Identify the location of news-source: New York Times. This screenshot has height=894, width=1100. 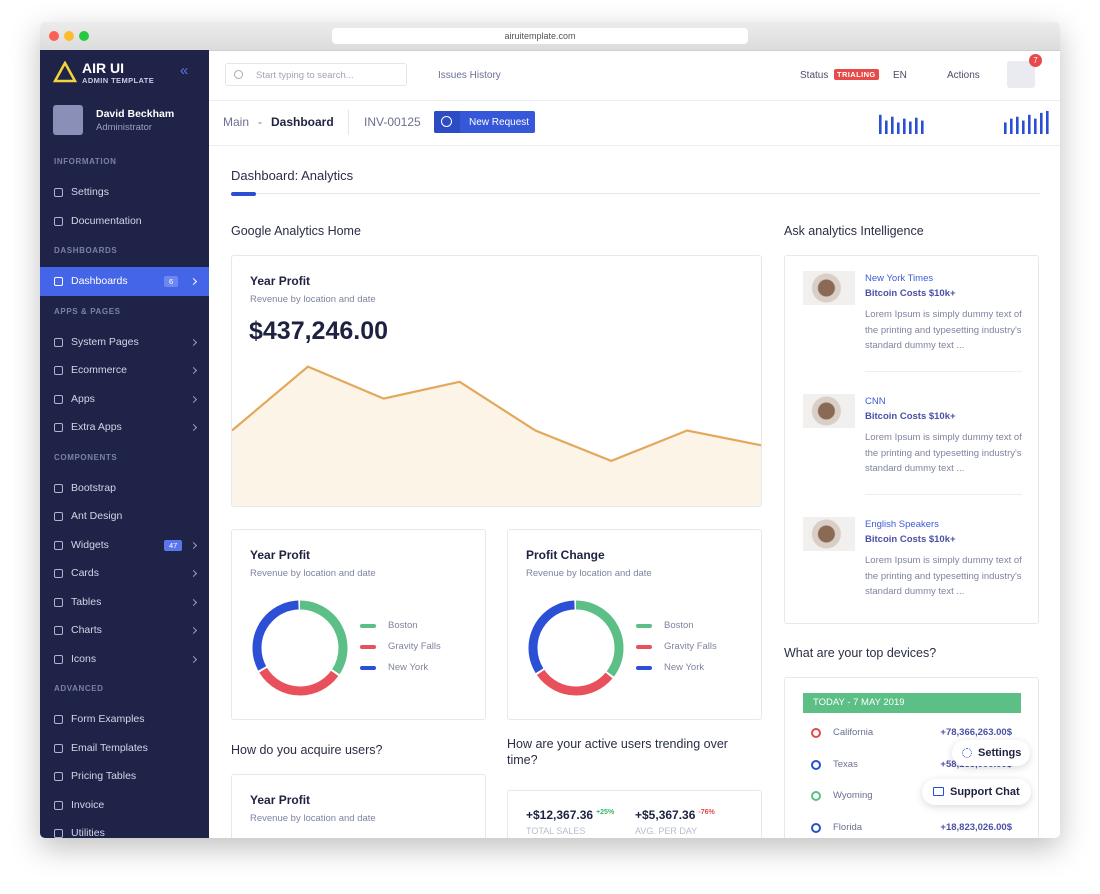
(899, 278).